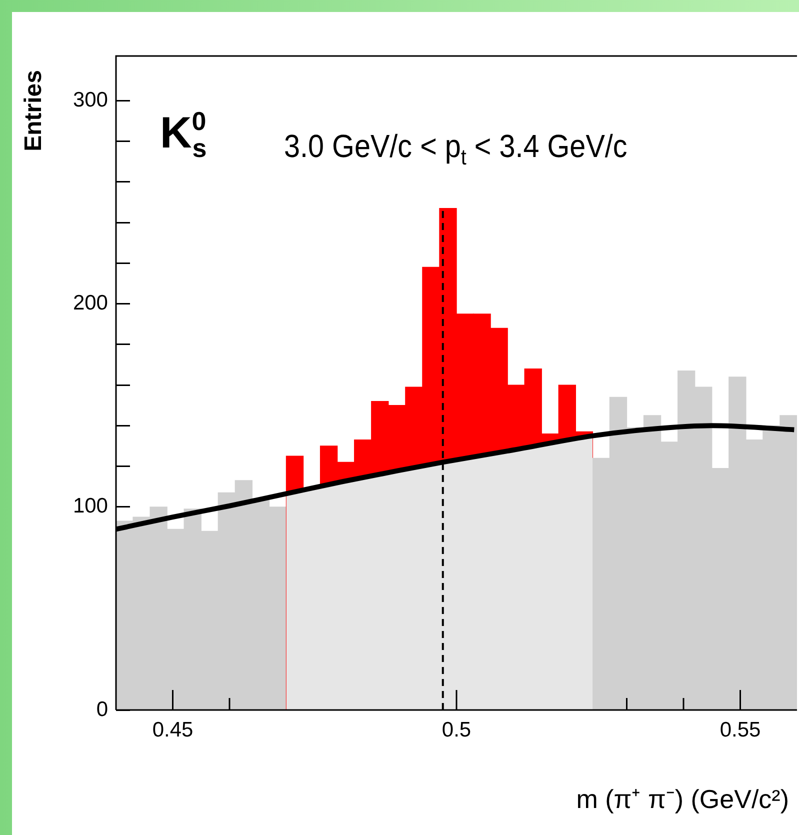 Image resolution: width=799 pixels, height=835 pixels. I want to click on y-tick-label: 100, so click(90, 506).